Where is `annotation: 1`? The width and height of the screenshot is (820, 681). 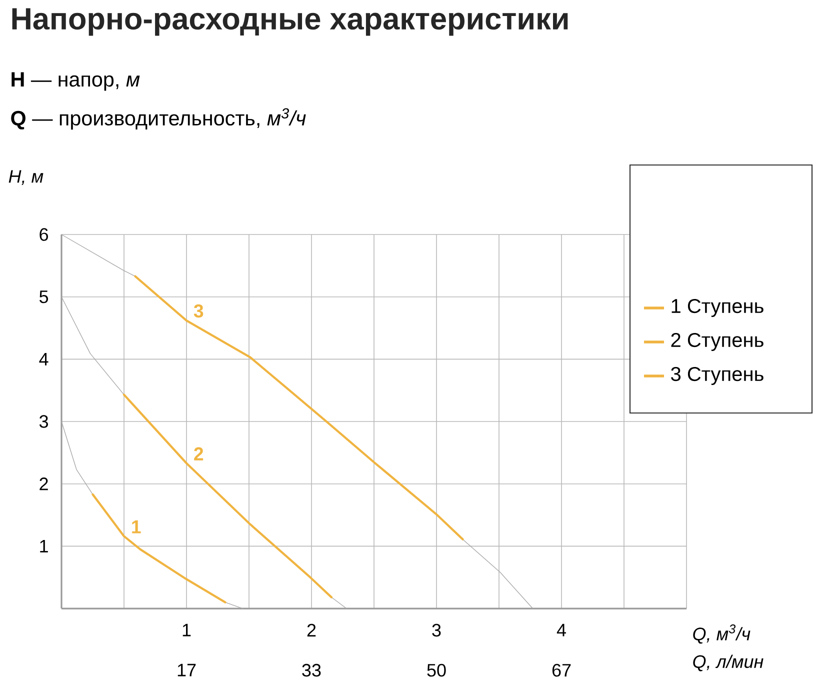
annotation: 1 is located at coordinates (136, 527).